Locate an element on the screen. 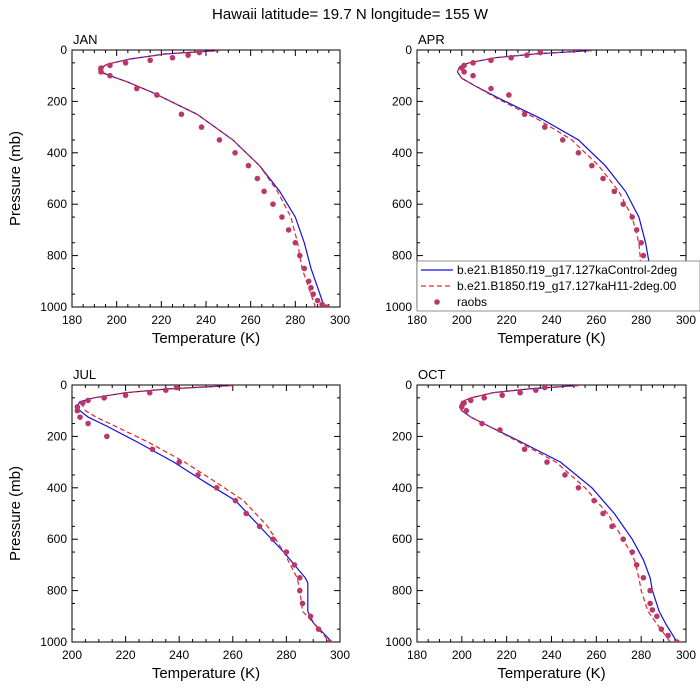  y-tick-label: 400 is located at coordinates (57, 488).